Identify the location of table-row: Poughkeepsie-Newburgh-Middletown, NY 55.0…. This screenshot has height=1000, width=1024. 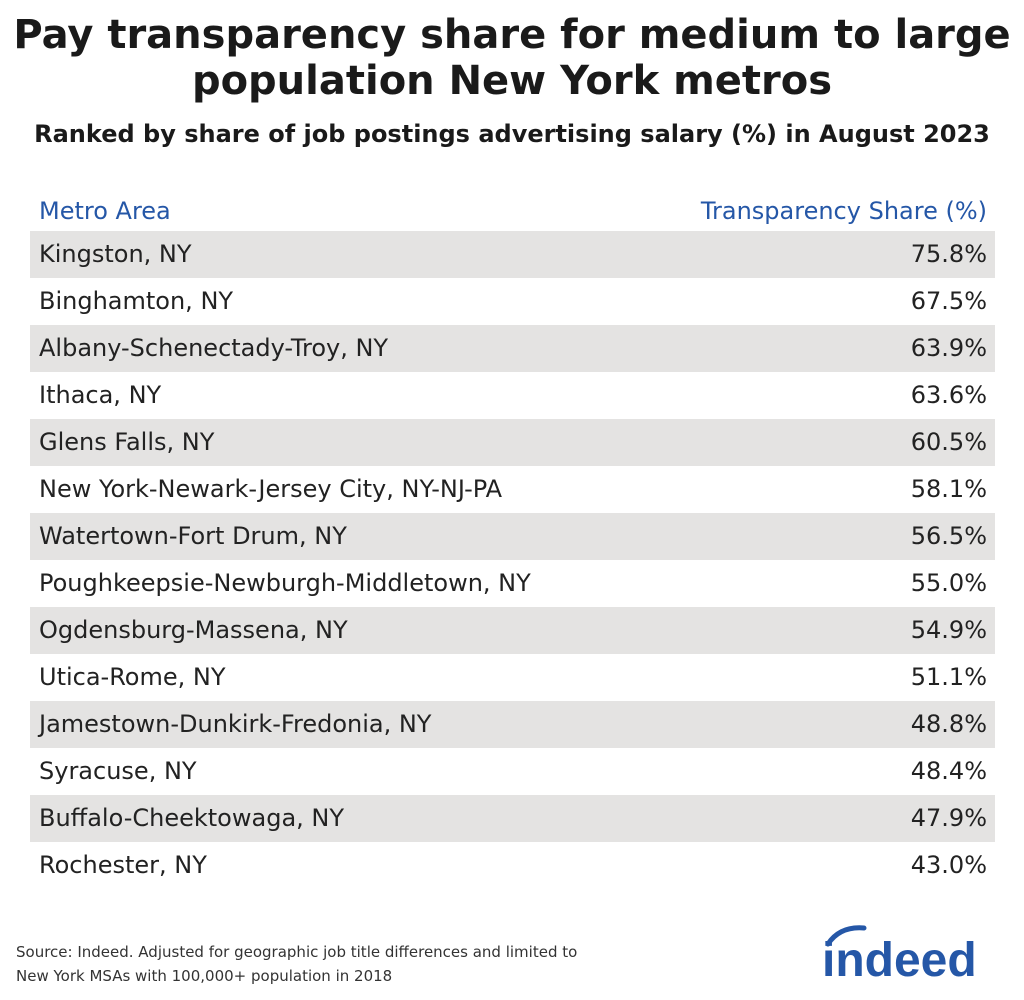
(512, 583).